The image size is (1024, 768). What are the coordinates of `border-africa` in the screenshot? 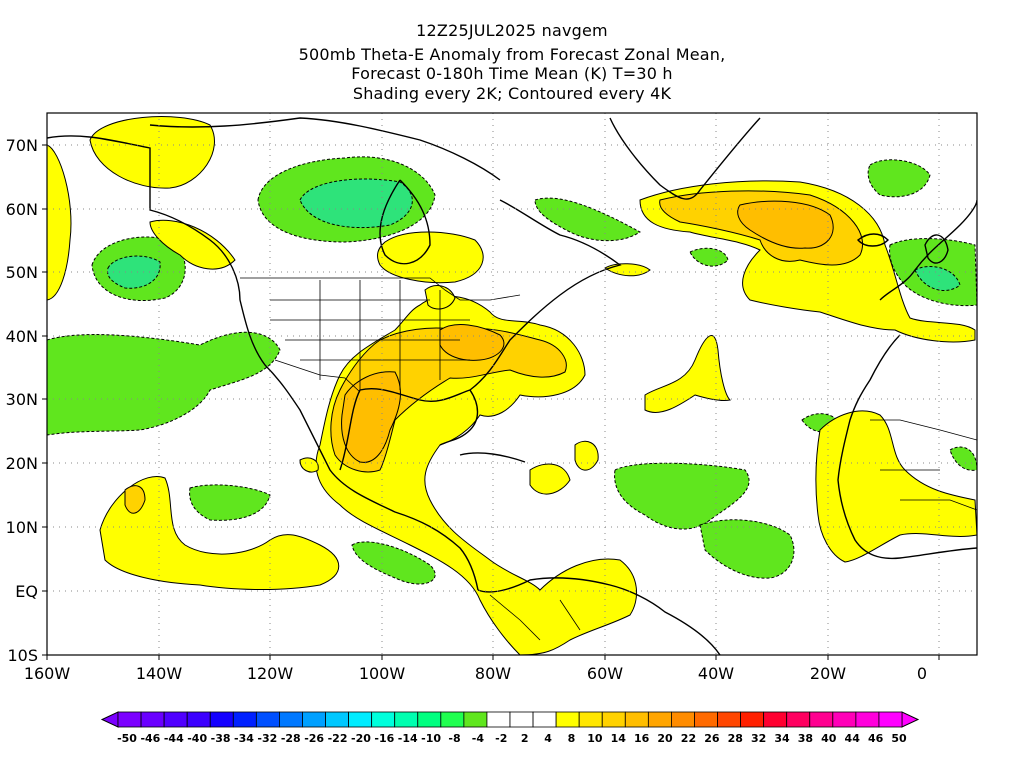 It's located at (923, 465).